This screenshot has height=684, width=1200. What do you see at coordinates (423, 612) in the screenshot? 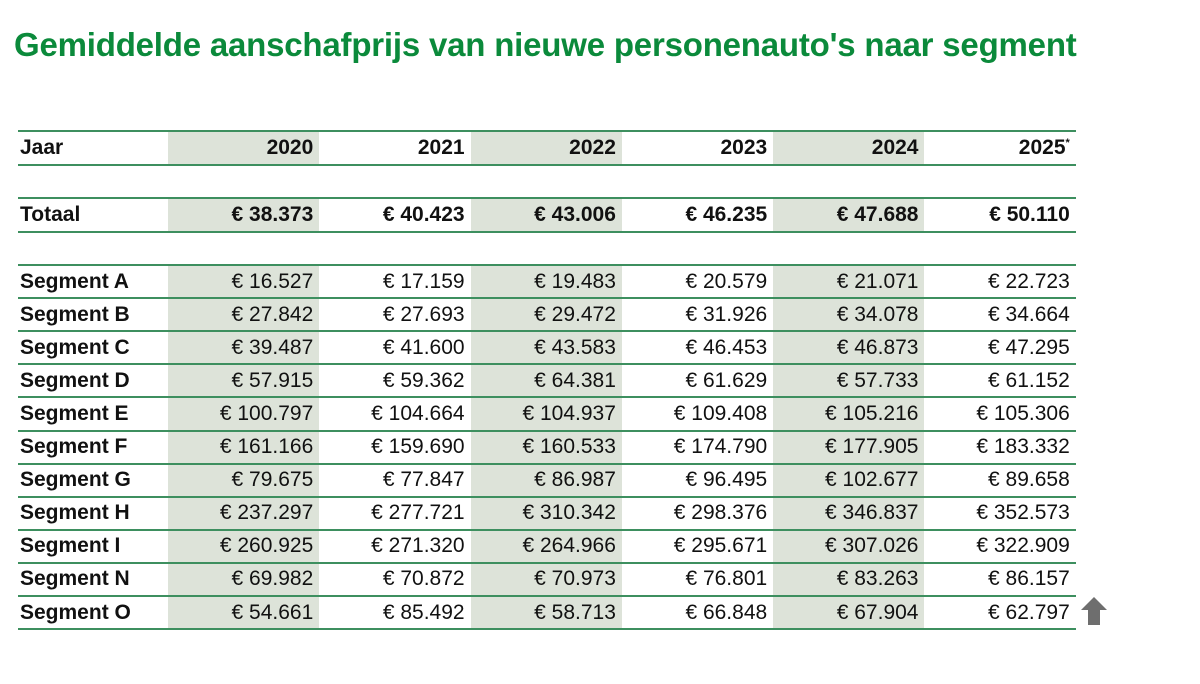
I see `cell-text: € 85.492` at bounding box center [423, 612].